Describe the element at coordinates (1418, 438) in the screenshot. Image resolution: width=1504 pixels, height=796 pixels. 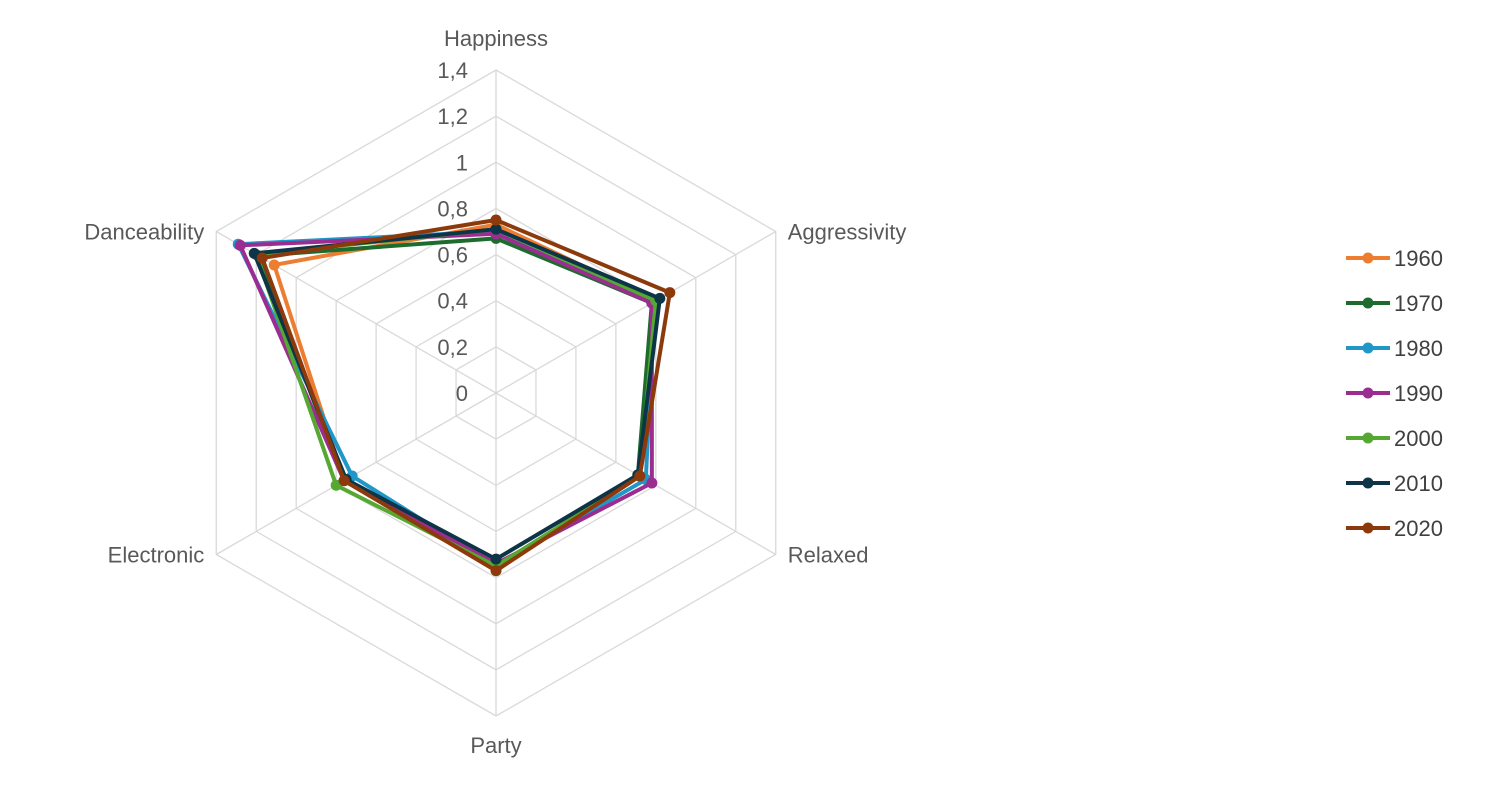
I see `legend-label: 2000` at that location.